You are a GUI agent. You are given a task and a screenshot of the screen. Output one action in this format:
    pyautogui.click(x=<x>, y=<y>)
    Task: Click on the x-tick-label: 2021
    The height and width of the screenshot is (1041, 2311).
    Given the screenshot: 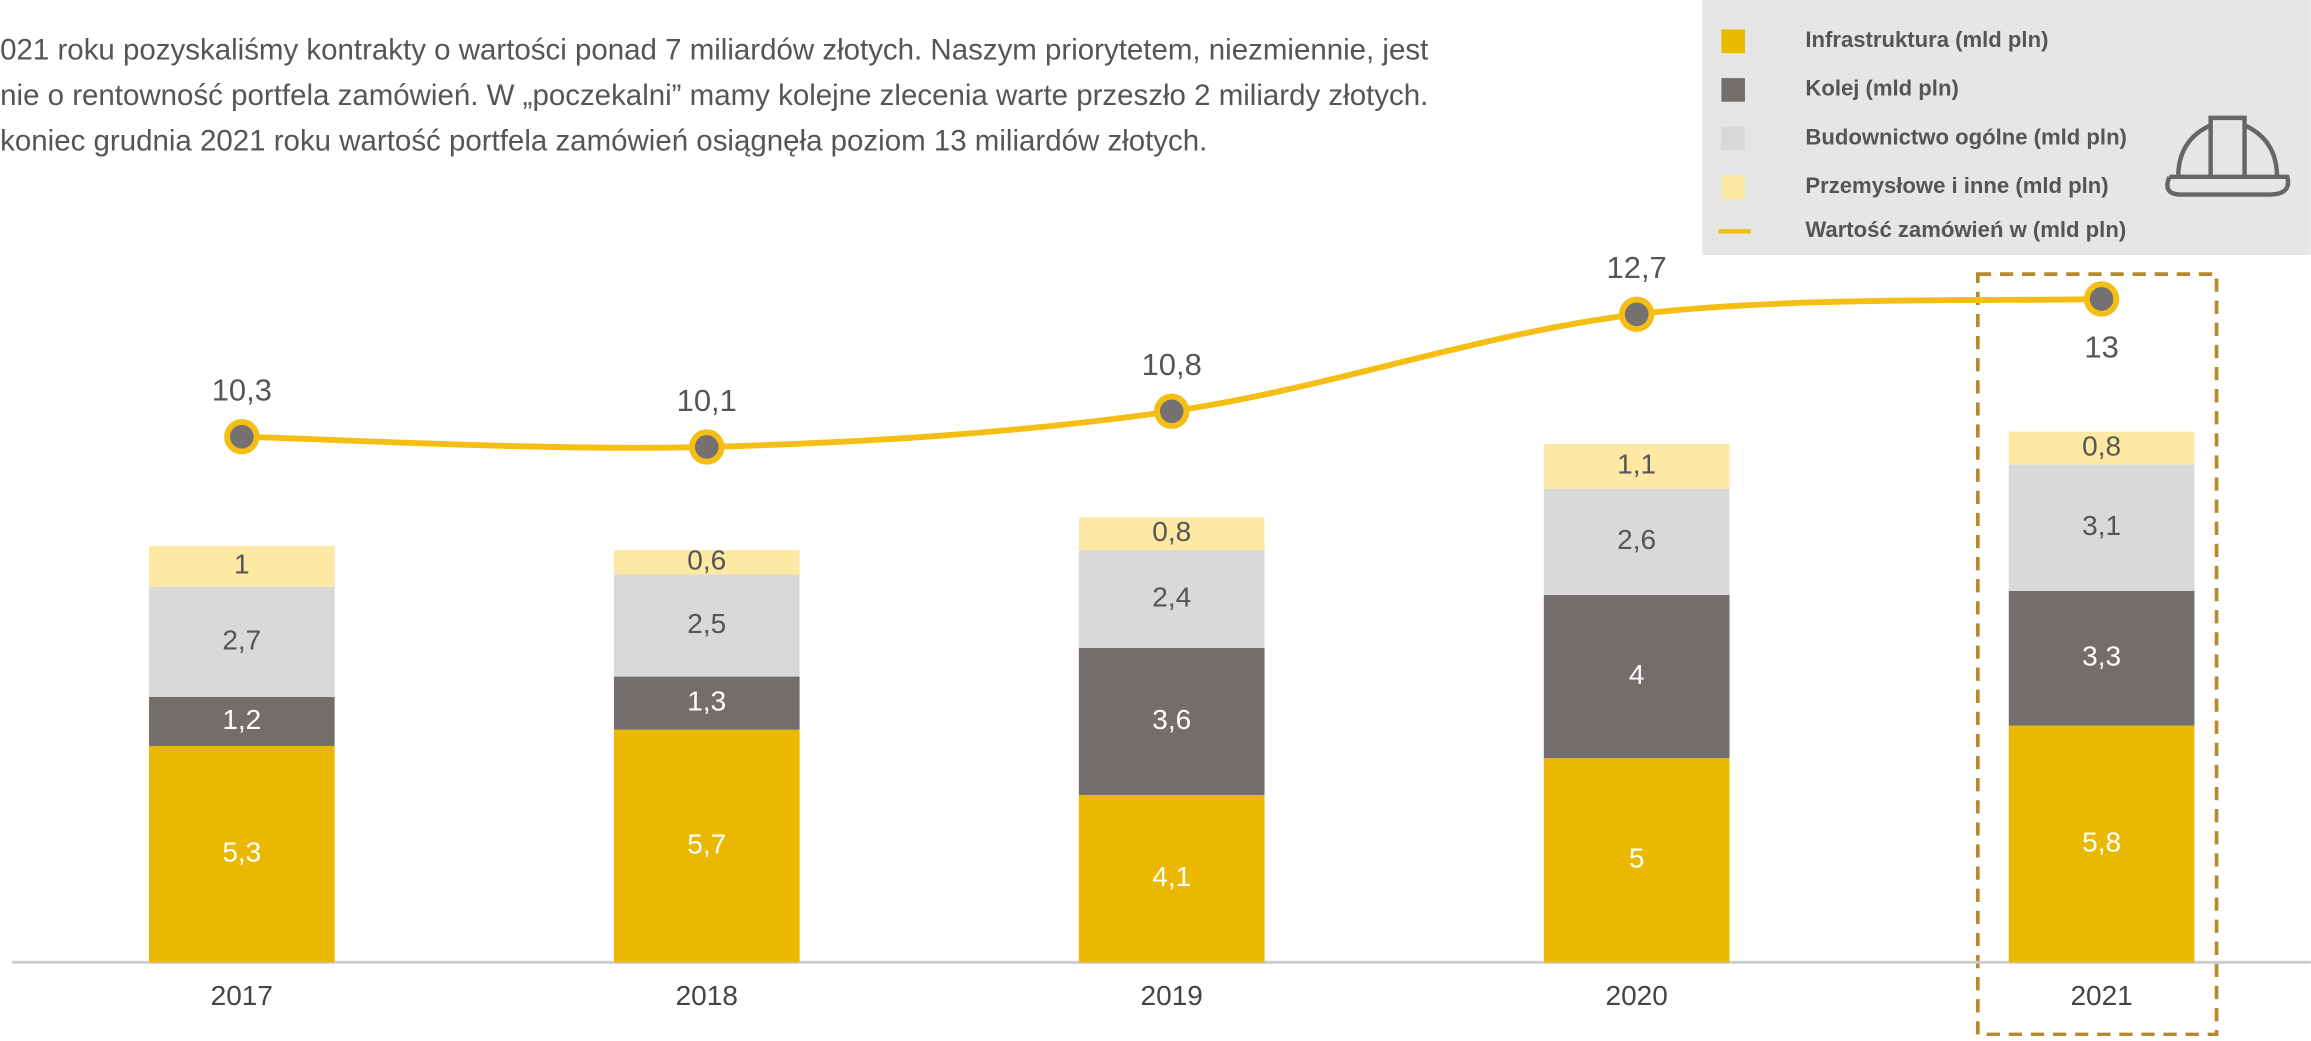 What is the action you would take?
    pyautogui.click(x=2101, y=995)
    